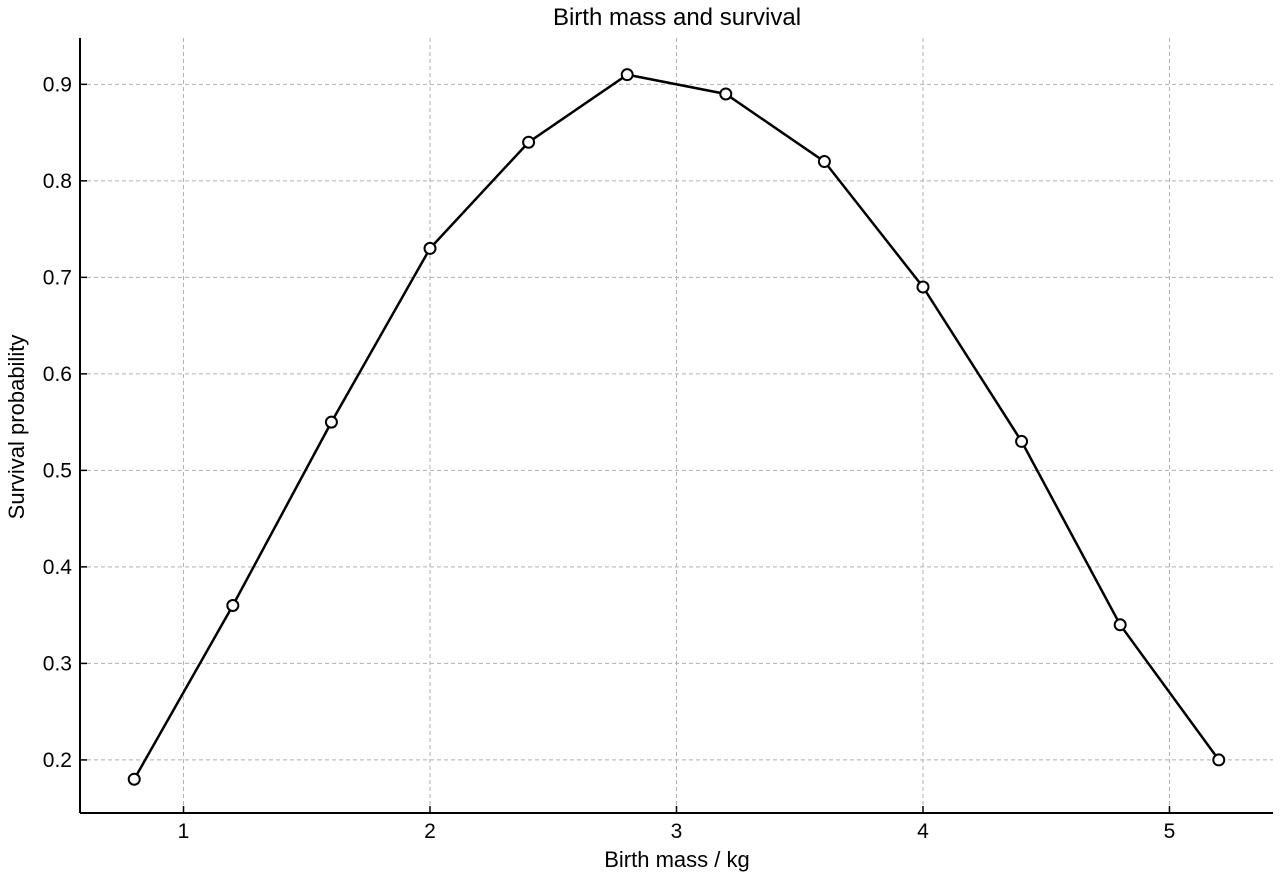 This screenshot has width=1280, height=880. Describe the element at coordinates (57, 277) in the screenshot. I see `y-tick-label: 0.7` at that location.